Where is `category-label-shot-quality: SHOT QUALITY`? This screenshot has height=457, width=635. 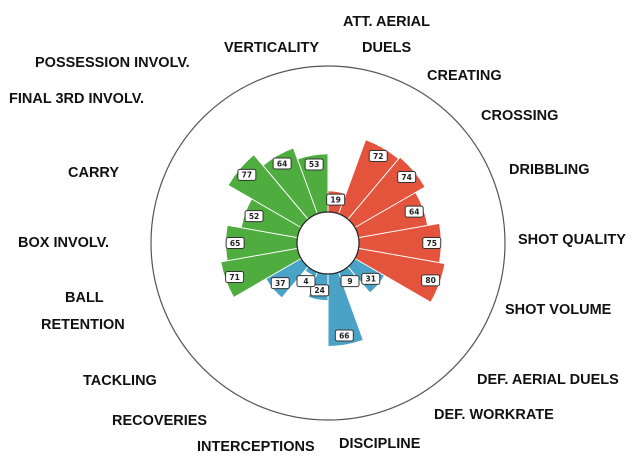
category-label-shot-quality: SHOT QUALITY is located at coordinates (572, 240).